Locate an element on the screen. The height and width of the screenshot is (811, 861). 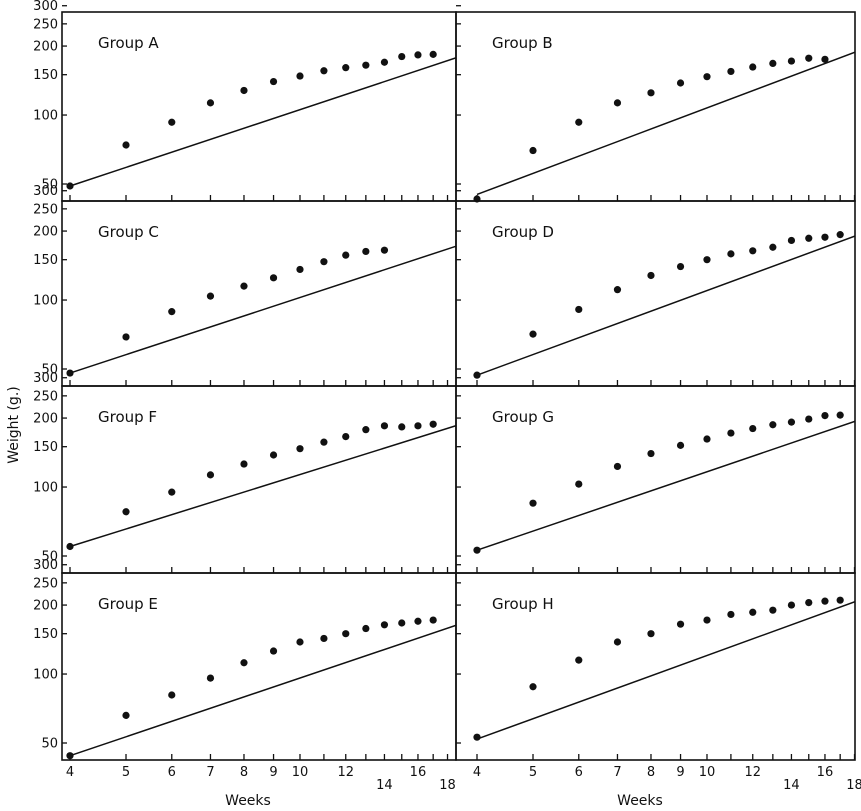
panel-title: Group G is located at coordinates (523, 417).